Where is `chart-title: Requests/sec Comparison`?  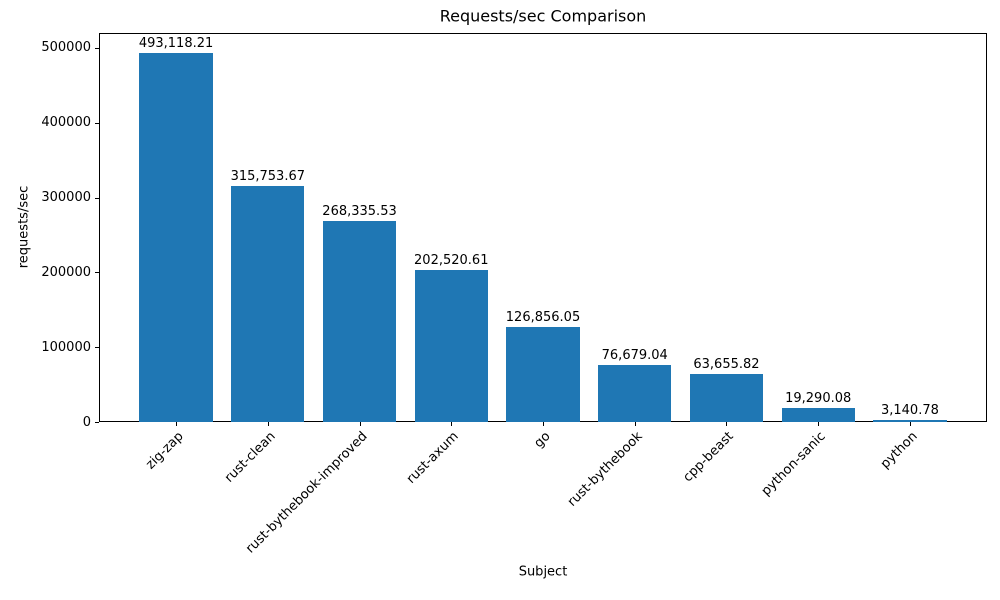 chart-title: Requests/sec Comparison is located at coordinates (543, 16).